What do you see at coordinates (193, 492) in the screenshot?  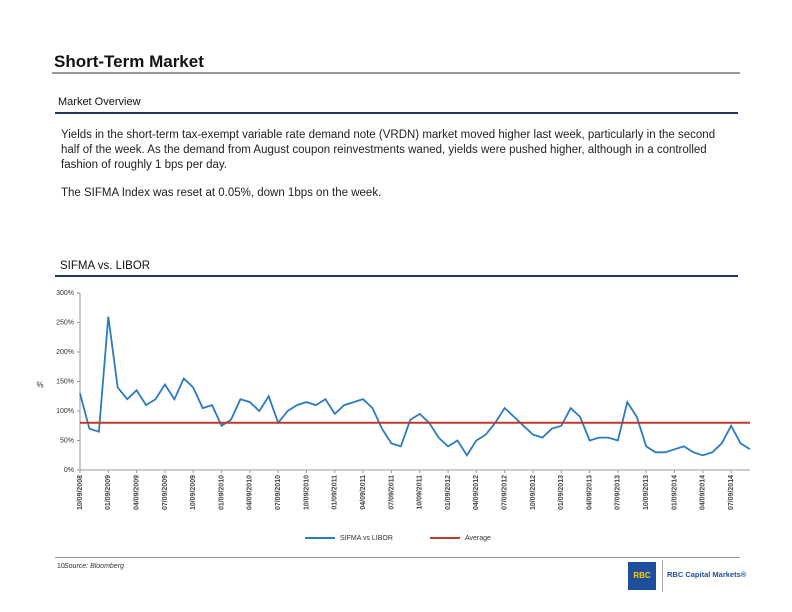 I see `x-tick-label: 10/09/2009` at bounding box center [193, 492].